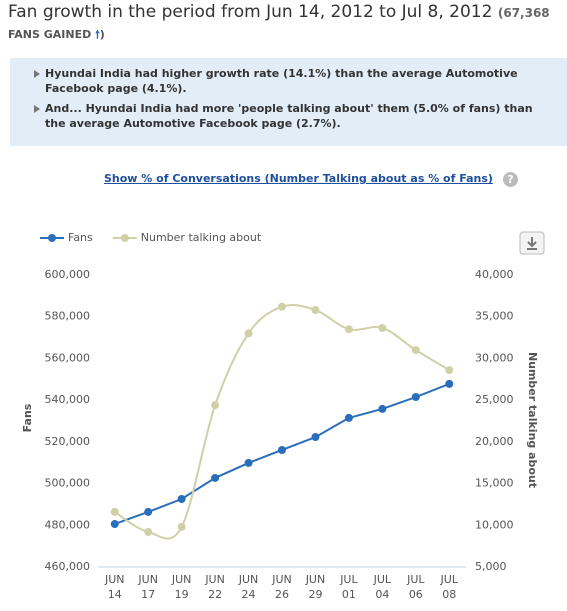 The image size is (567, 611). Describe the element at coordinates (523, 13) in the screenshot. I see `gain: (67,368` at that location.